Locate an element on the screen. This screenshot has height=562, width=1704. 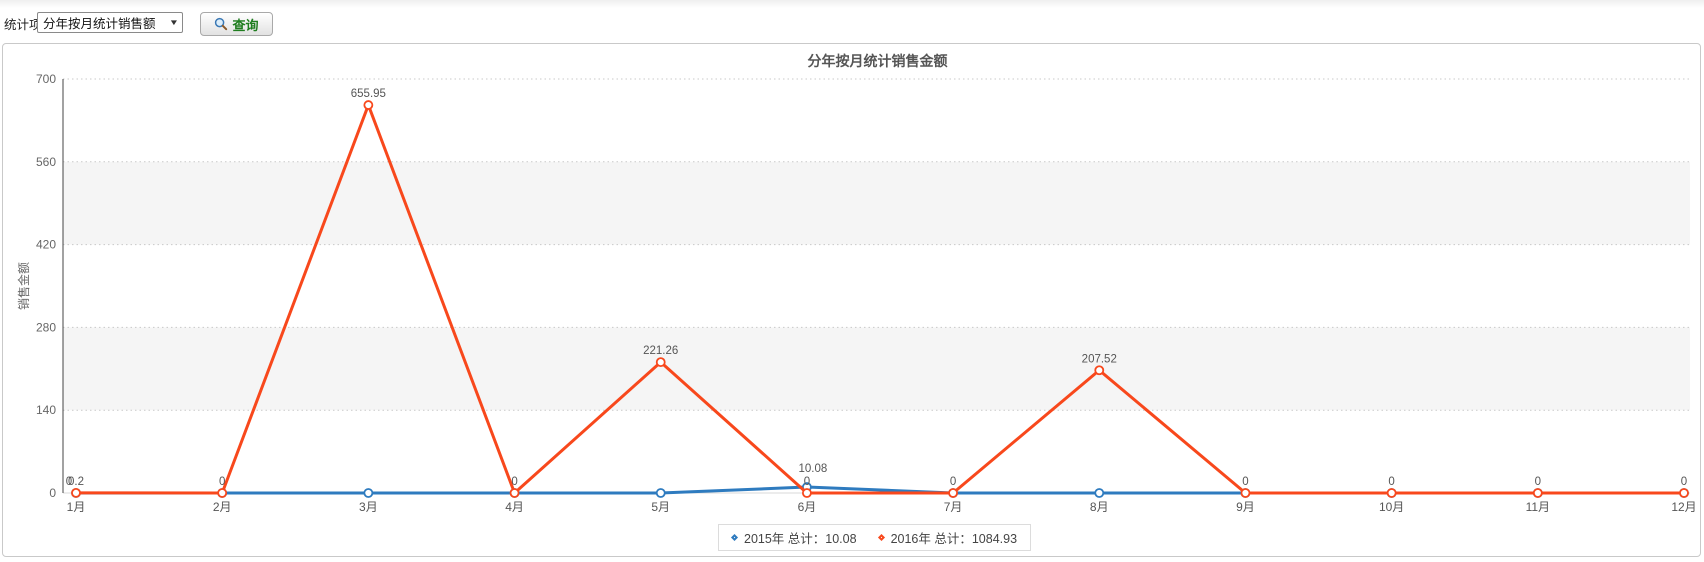
chart-title: 分年按月统计销售金额 is located at coordinates (877, 61).